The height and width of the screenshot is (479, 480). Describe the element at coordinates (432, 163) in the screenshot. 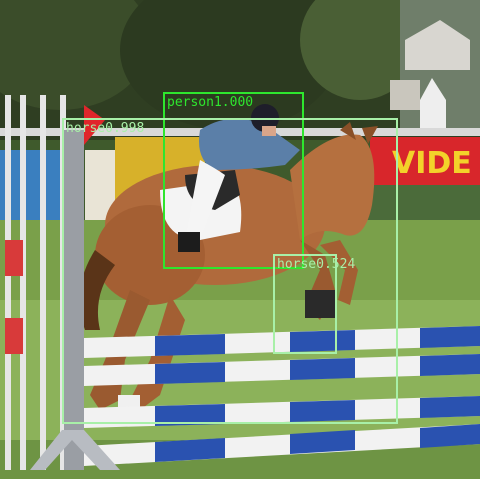

I see `banner-text: VIDE` at that location.